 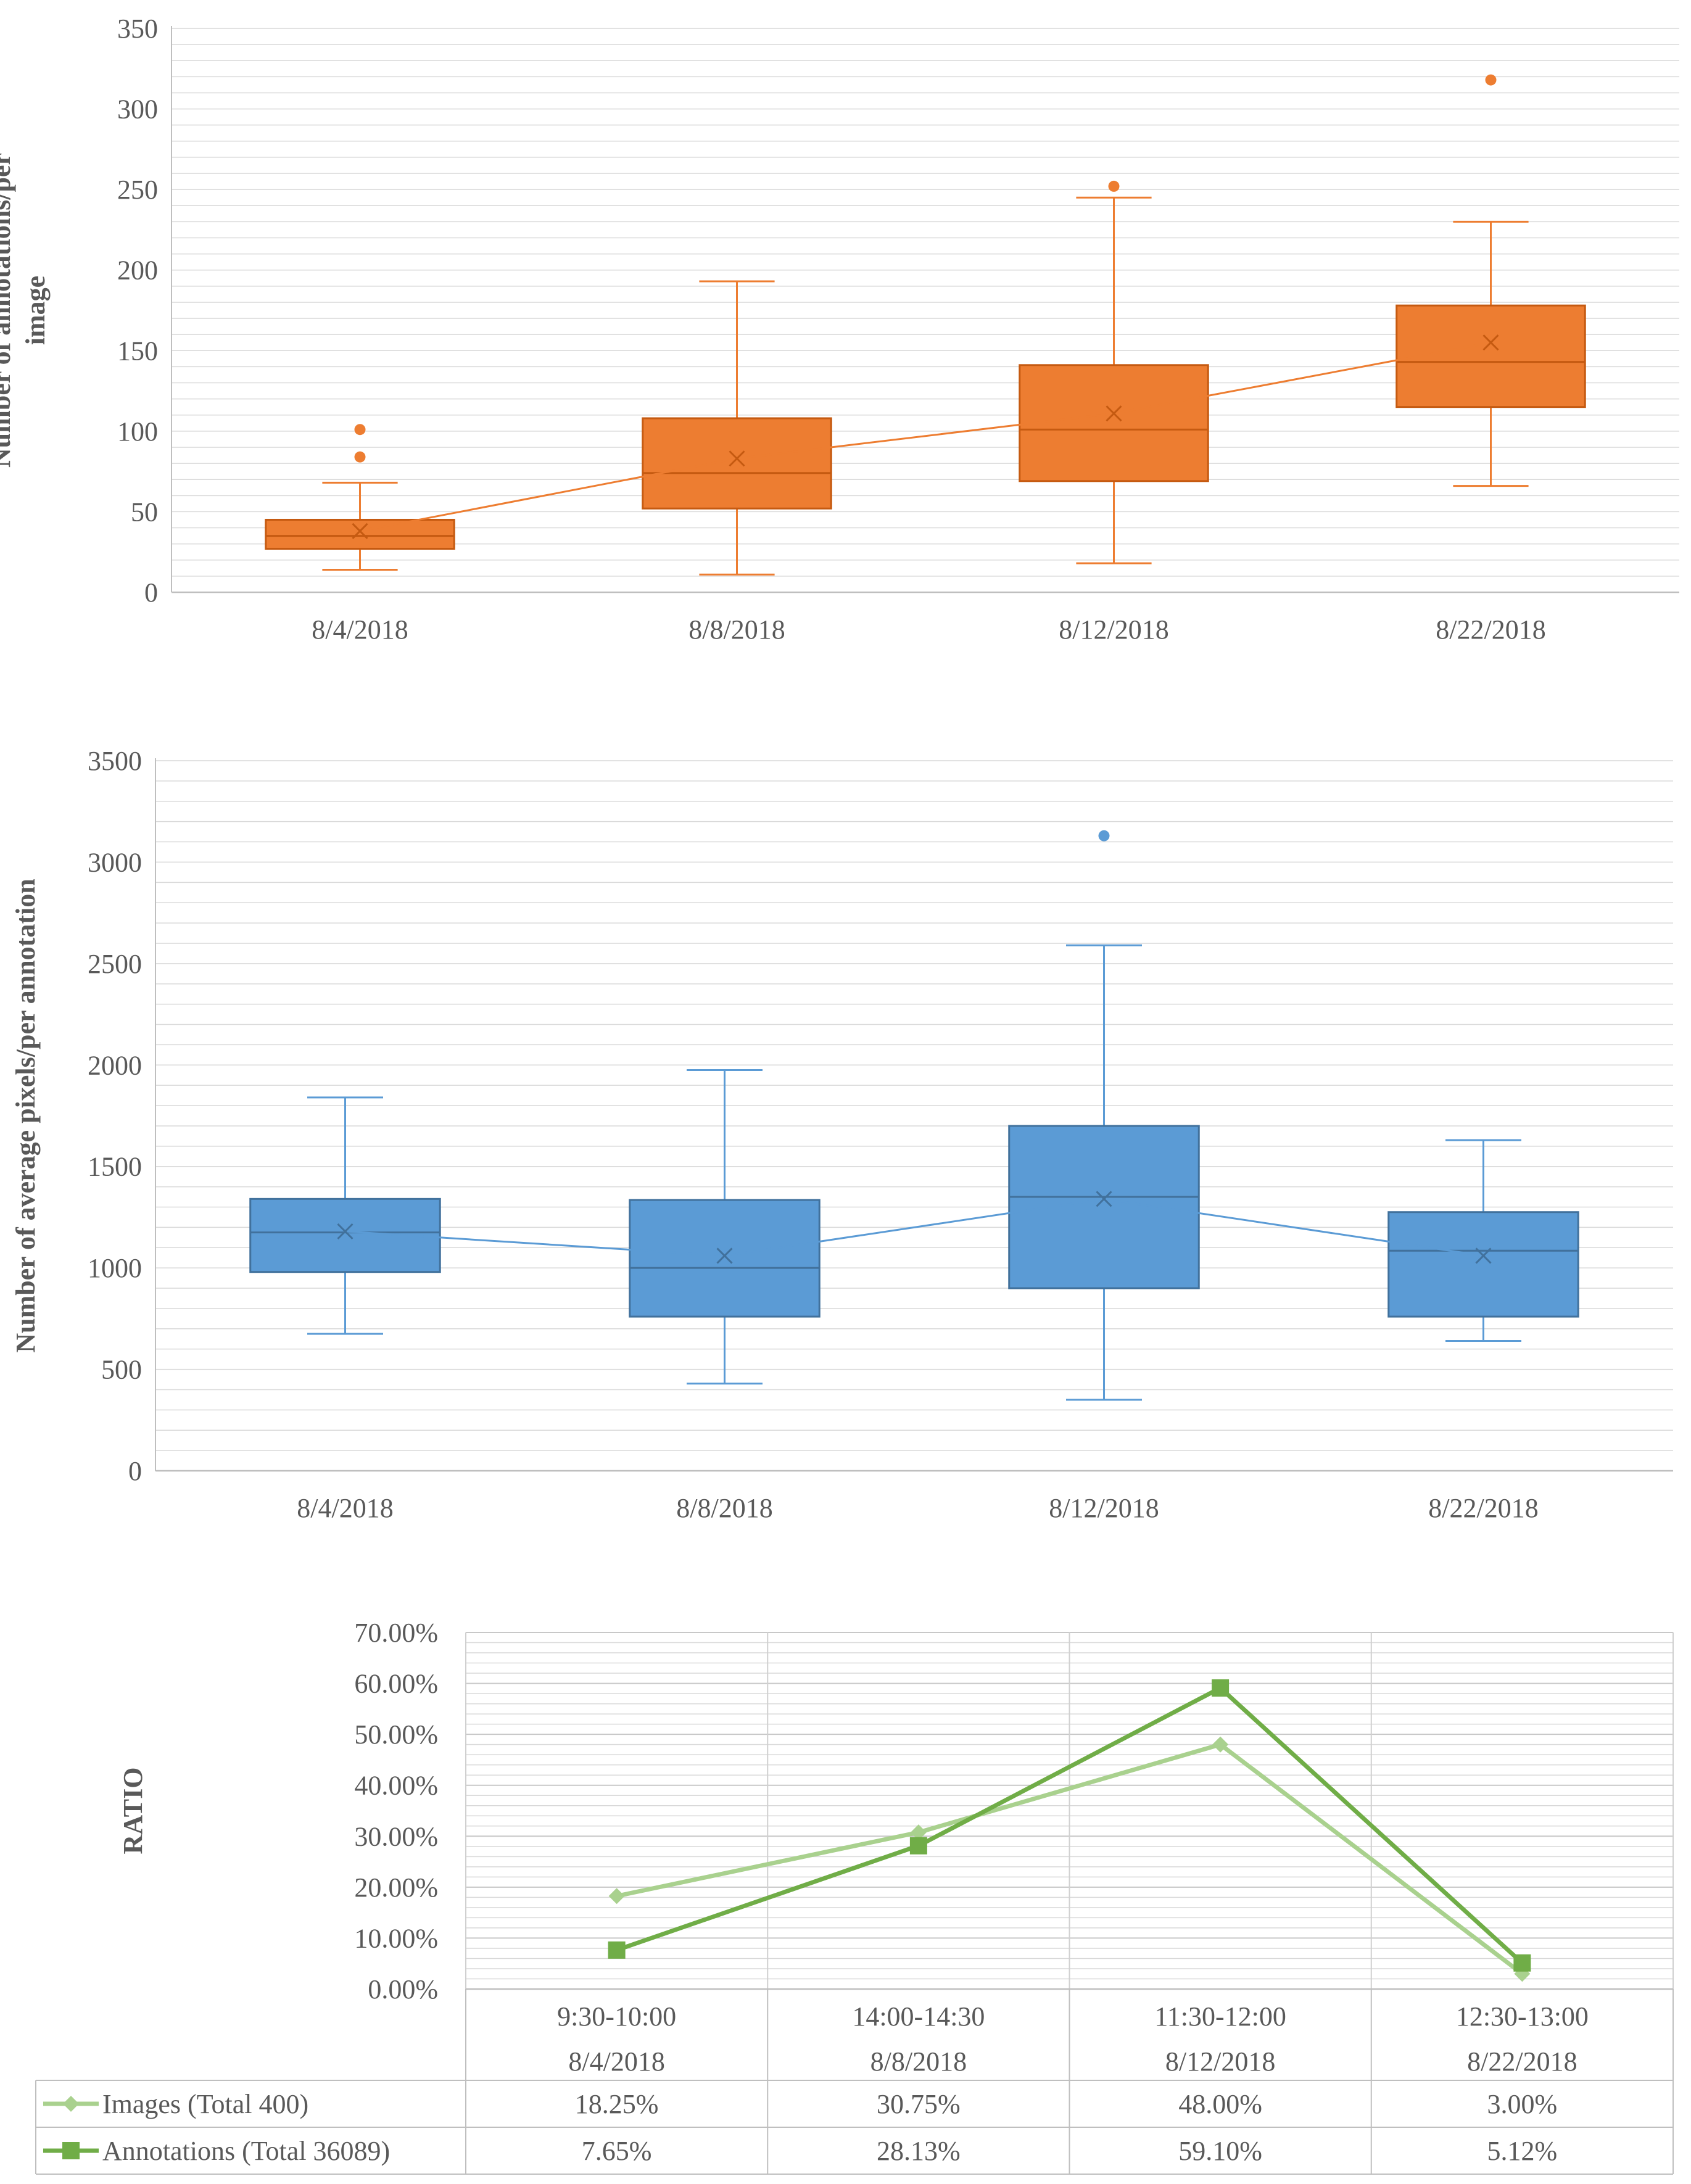 What do you see at coordinates (403, 1989) in the screenshot?
I see `y-tick-label: 0.00%` at bounding box center [403, 1989].